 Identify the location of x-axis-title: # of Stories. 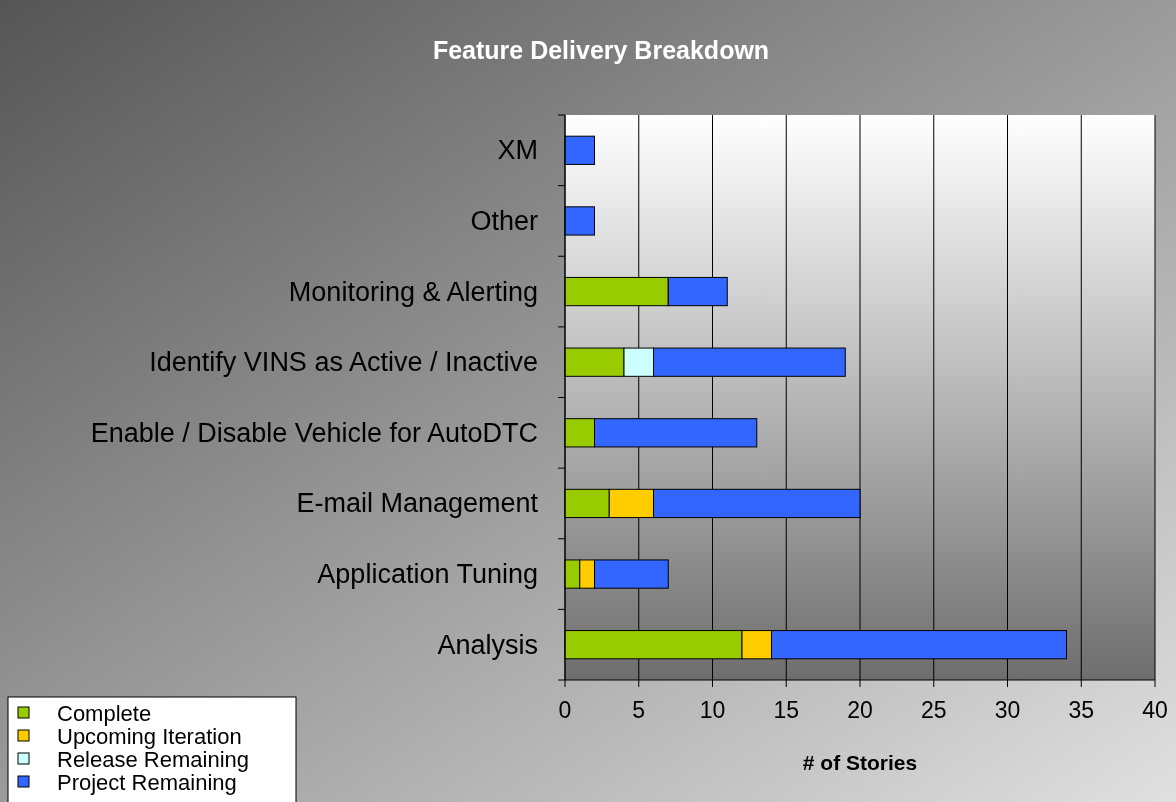
(860, 762).